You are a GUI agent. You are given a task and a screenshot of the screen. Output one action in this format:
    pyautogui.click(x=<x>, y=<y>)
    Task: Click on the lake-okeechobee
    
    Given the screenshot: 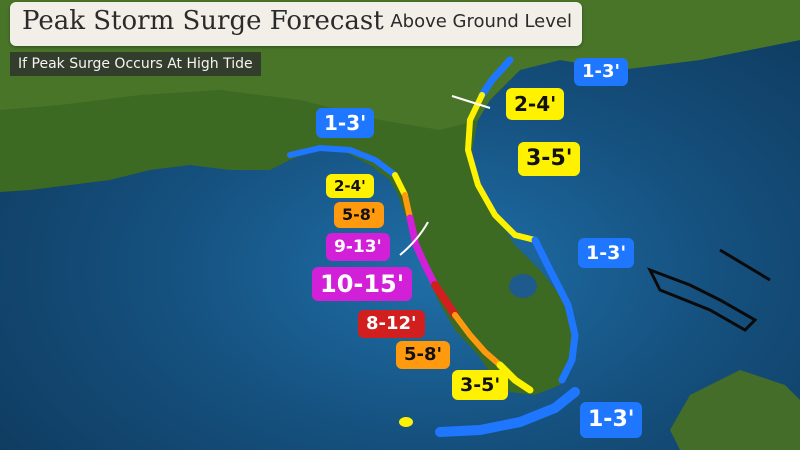 What is the action you would take?
    pyautogui.click(x=523, y=286)
    